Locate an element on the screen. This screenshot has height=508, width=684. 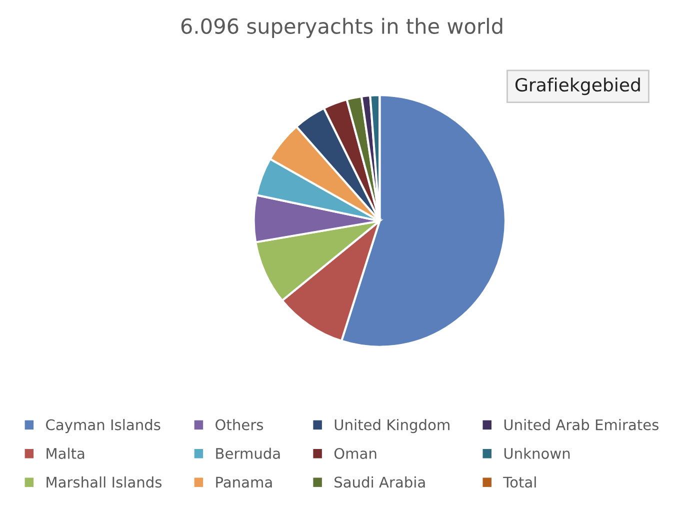
chart-title: 6.096 superyachts in the world is located at coordinates (341, 28).